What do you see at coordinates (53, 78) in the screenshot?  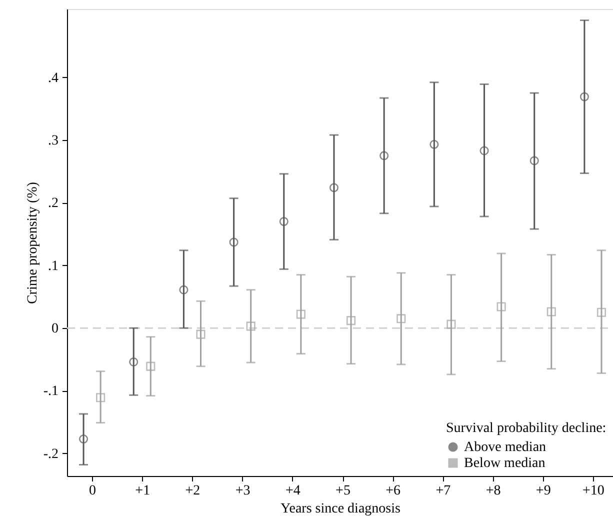 I see `y-tick-label: .4` at bounding box center [53, 78].